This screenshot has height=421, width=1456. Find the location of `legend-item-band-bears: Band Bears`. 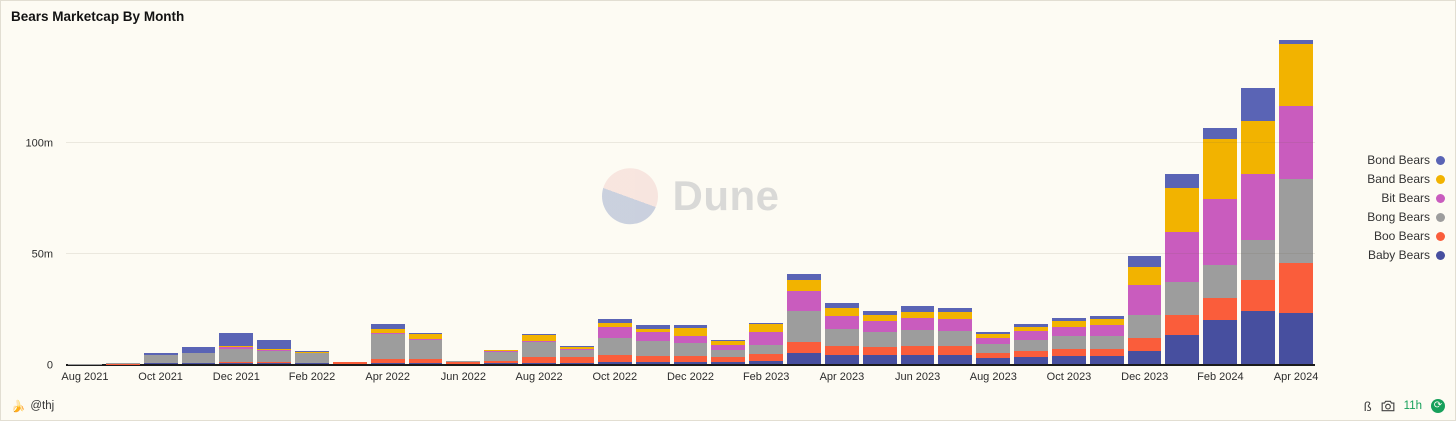

legend-item-band-bears: Band Bears is located at coordinates (1406, 179).